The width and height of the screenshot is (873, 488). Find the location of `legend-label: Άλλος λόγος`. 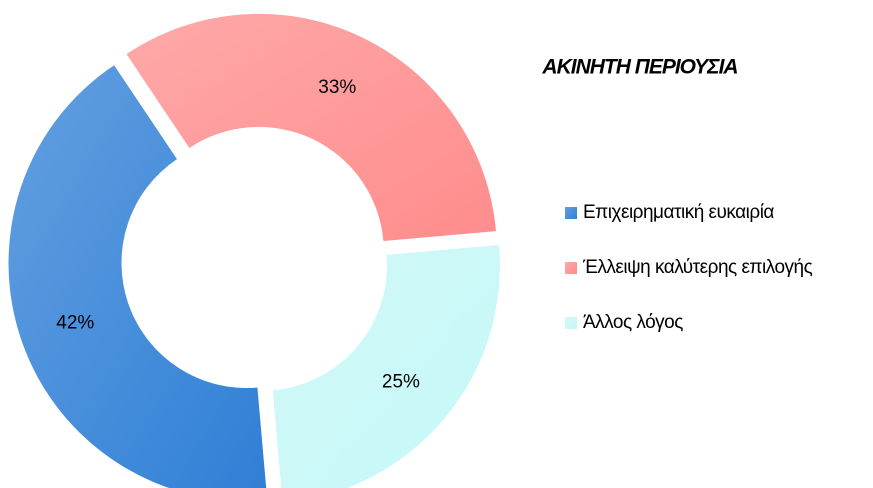

legend-label: Άλλος λόγος is located at coordinates (633, 322).